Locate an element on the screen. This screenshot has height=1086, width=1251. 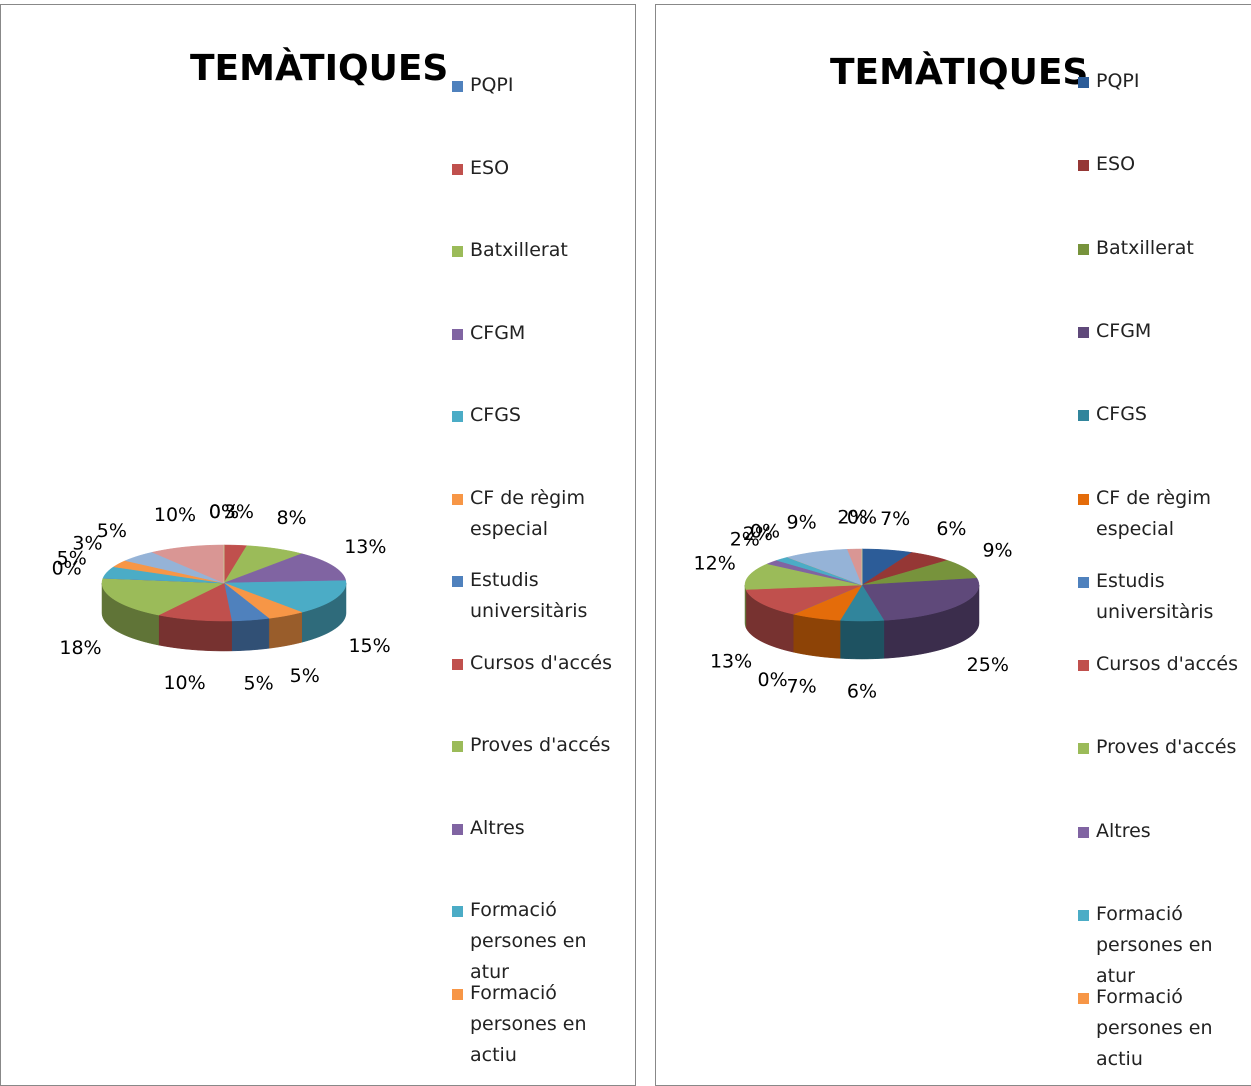
data-label: 12% is located at coordinates (715, 563).